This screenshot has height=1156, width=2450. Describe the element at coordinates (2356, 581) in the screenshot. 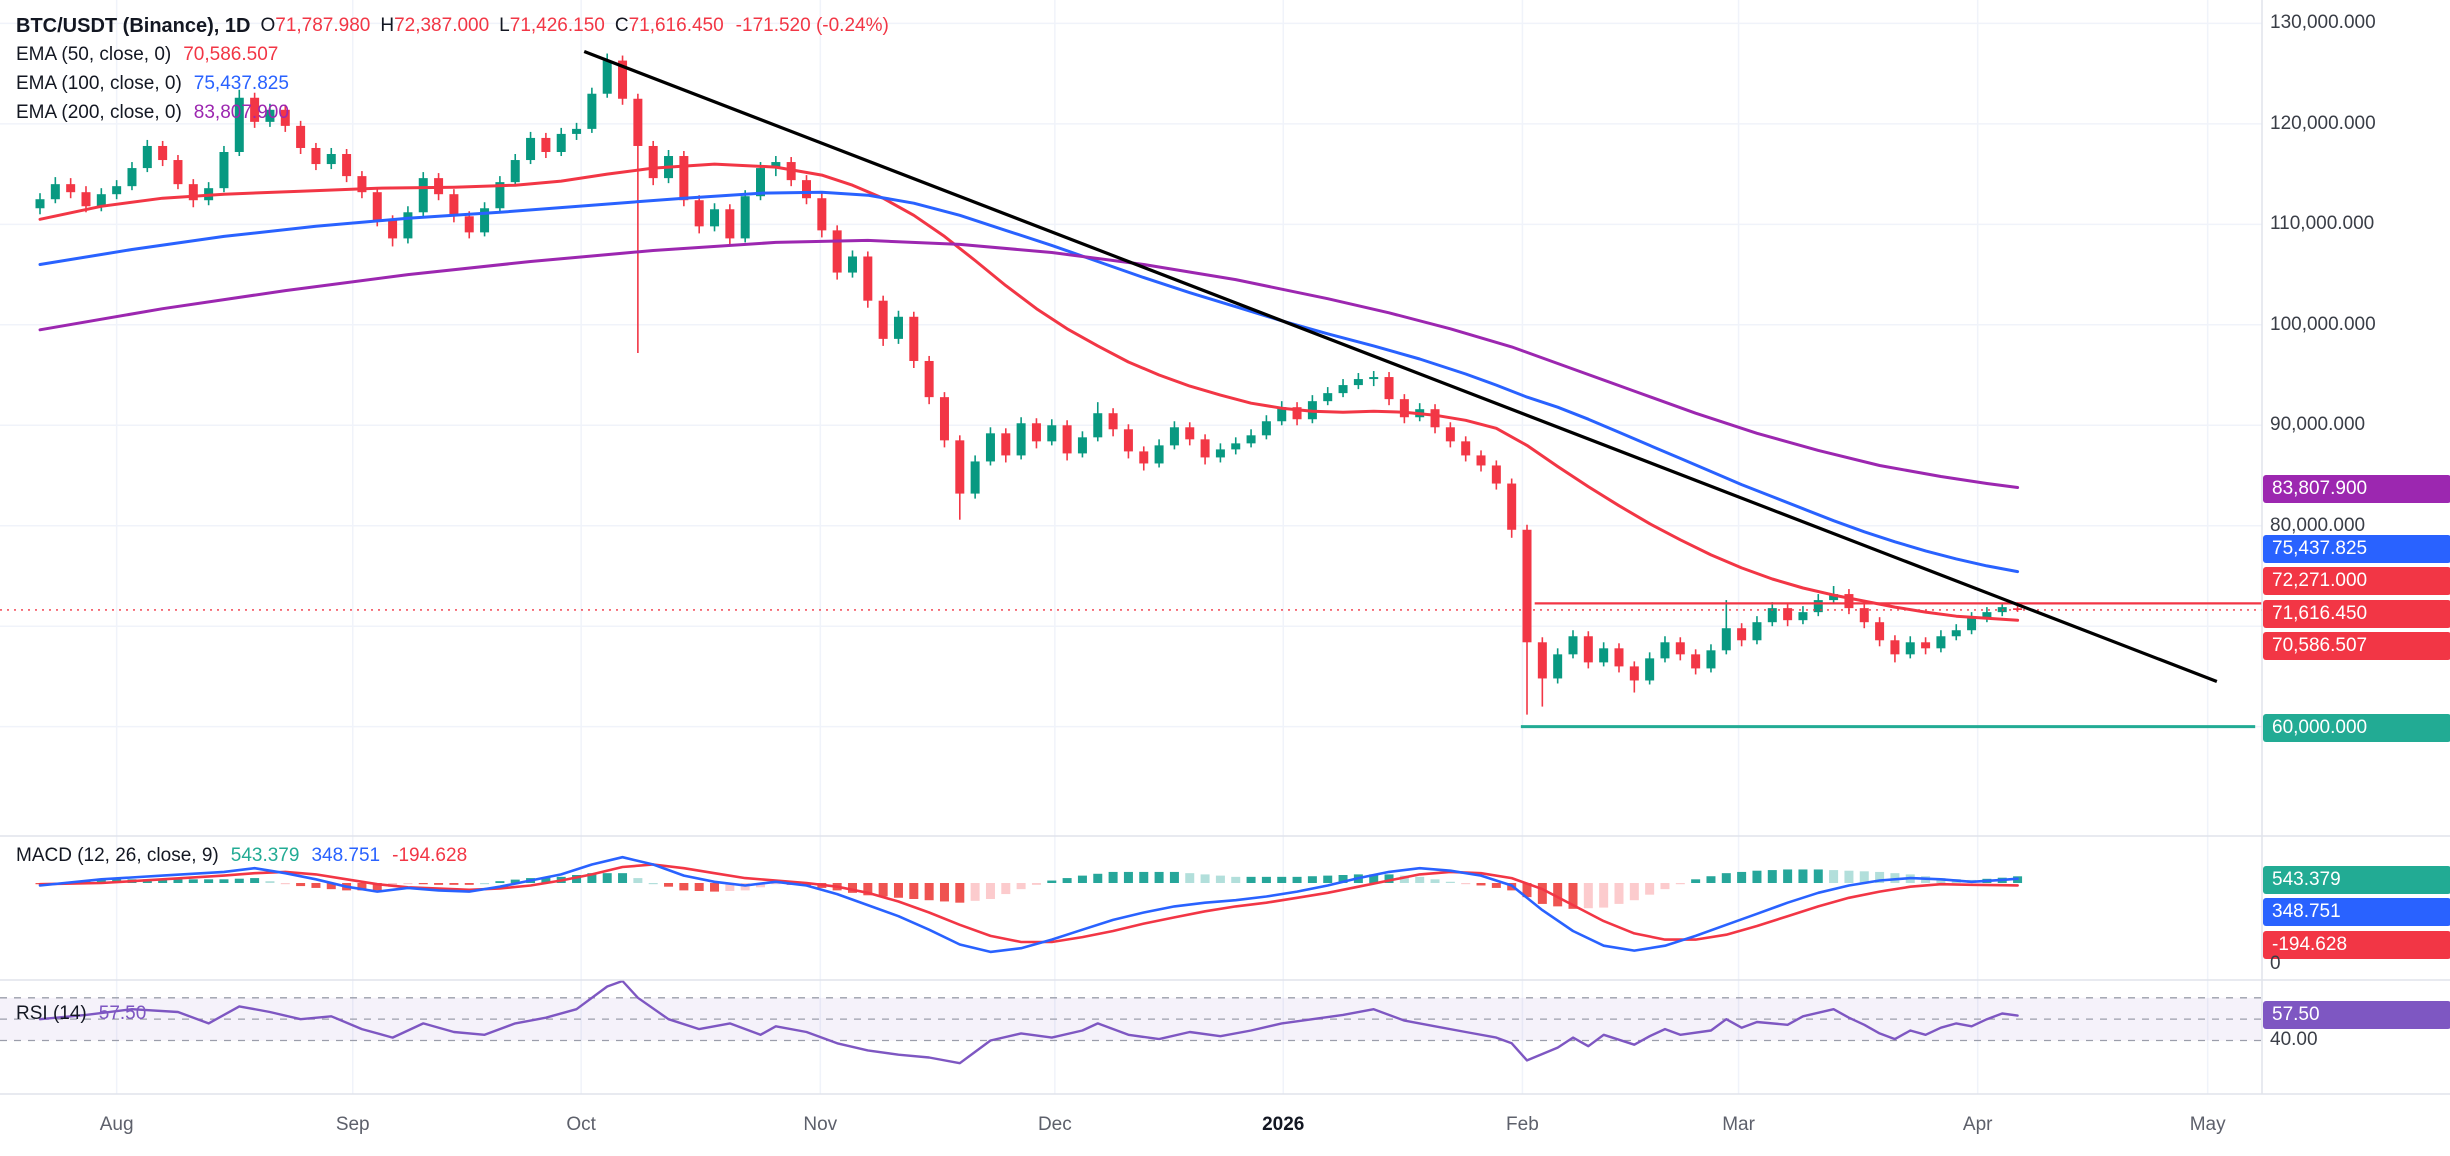

I see `price-axis-badge: 72,271.000` at that location.